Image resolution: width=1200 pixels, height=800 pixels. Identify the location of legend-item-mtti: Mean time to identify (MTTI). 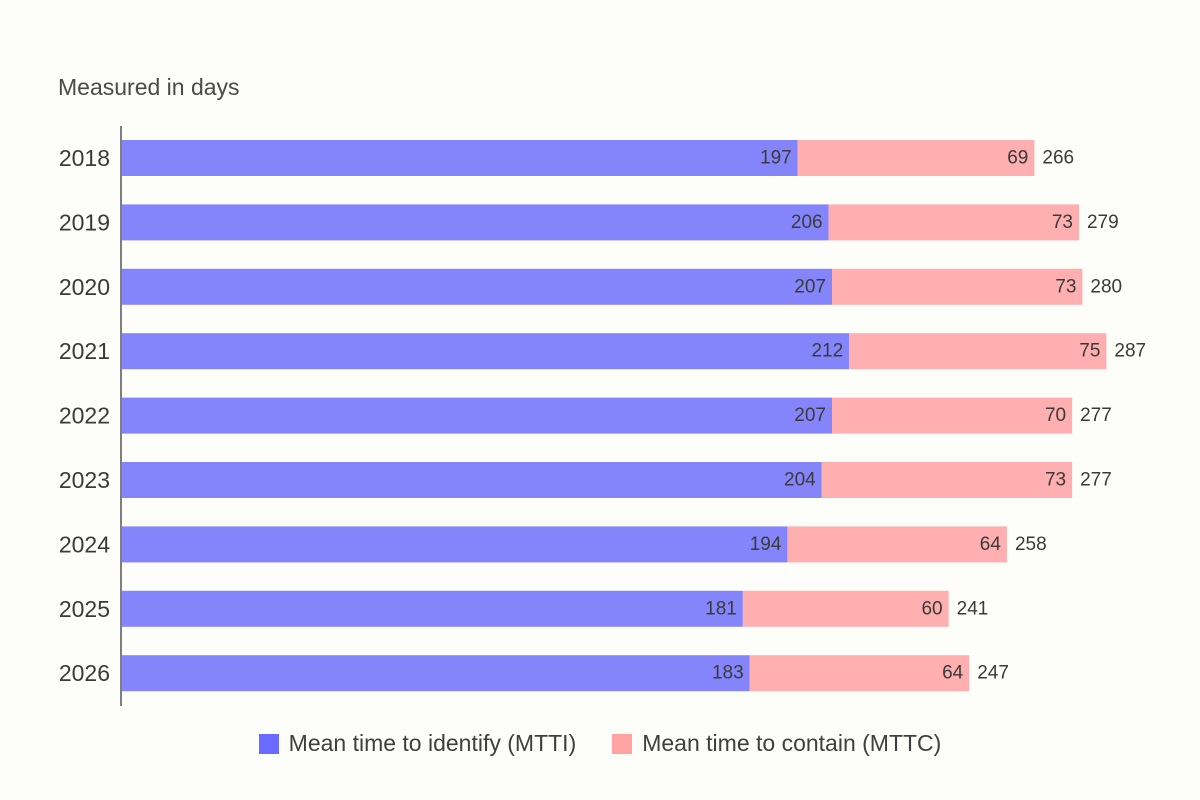
(417, 743).